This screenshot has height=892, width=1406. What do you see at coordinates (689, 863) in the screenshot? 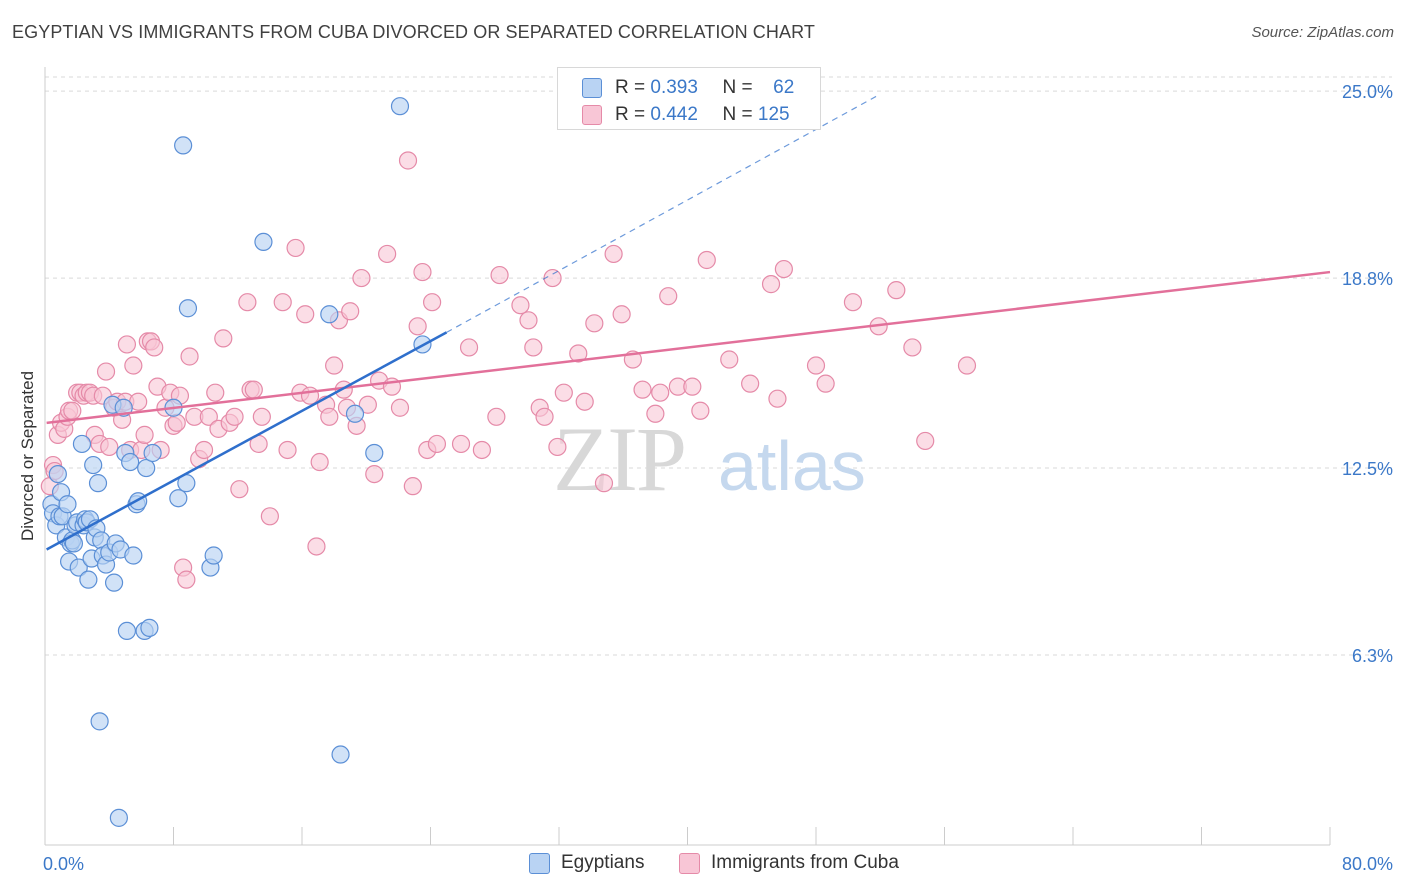
I see `legend-swatch-cuba` at bounding box center [689, 863].